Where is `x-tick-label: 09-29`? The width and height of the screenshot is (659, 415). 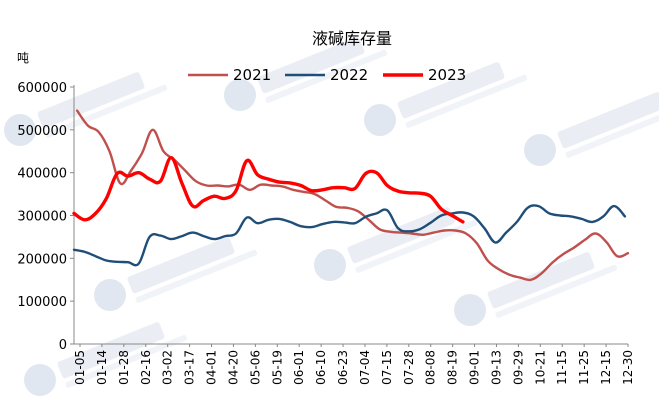 x-tick-label: 09-29 is located at coordinates (518, 367).